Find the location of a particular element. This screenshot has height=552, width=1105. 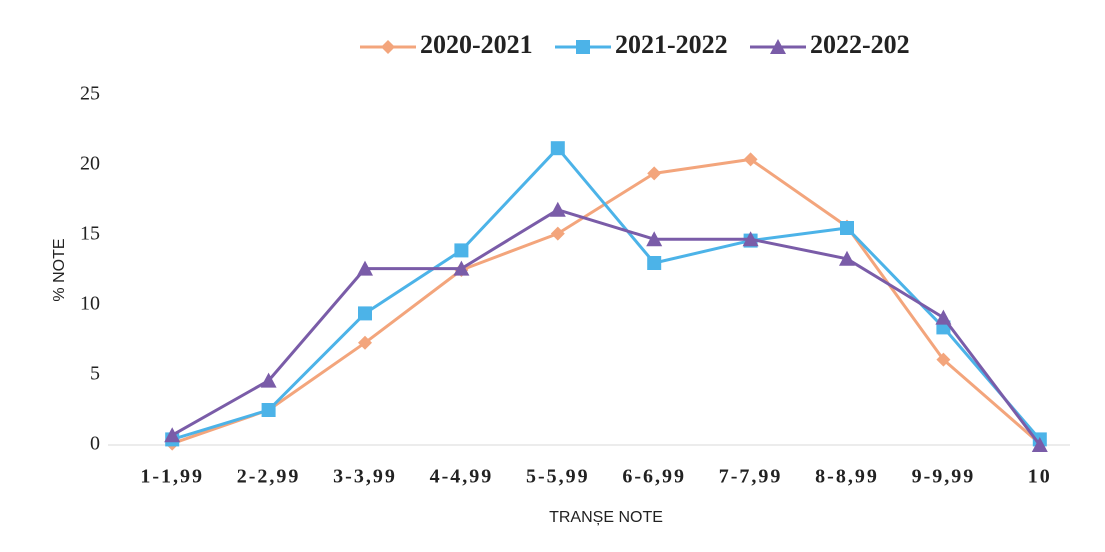

legend-label: 2020-2021 is located at coordinates (476, 44).